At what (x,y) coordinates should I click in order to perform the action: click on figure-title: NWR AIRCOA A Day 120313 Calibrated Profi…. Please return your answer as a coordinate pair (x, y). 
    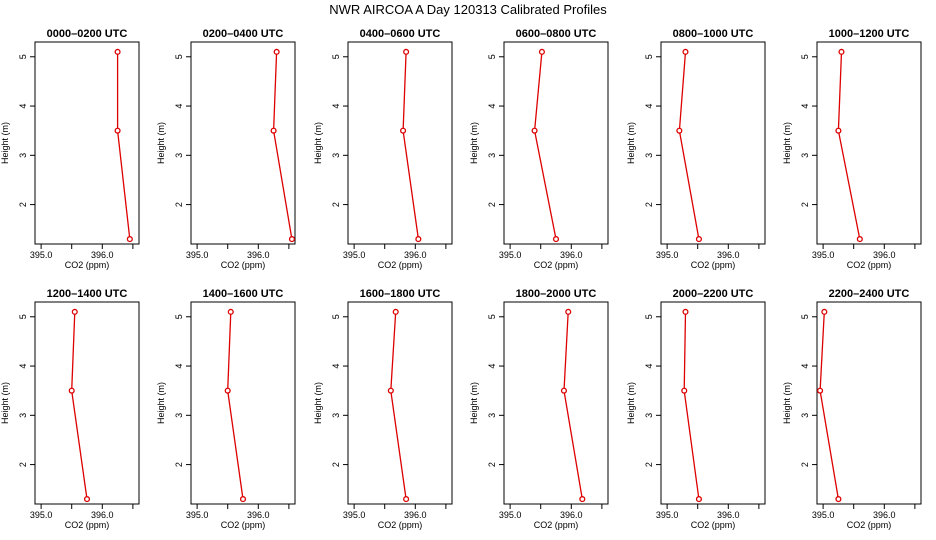
    Looking at the image, I should click on (468, 9).